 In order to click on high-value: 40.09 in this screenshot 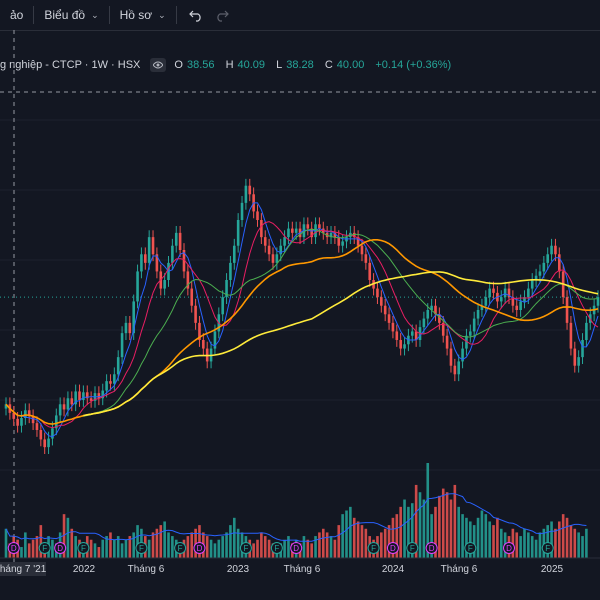, I will do `click(251, 65)`.